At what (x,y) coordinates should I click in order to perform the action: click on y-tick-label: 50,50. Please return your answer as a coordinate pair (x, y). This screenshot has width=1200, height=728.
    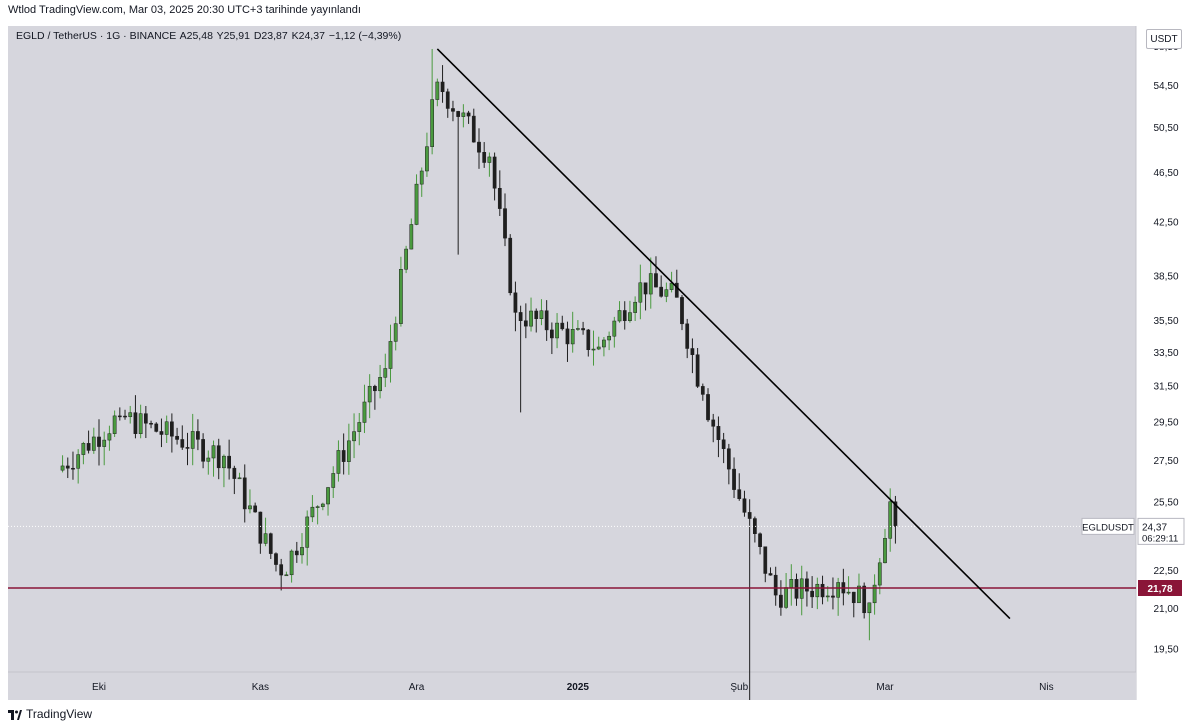
    Looking at the image, I should click on (1165, 128).